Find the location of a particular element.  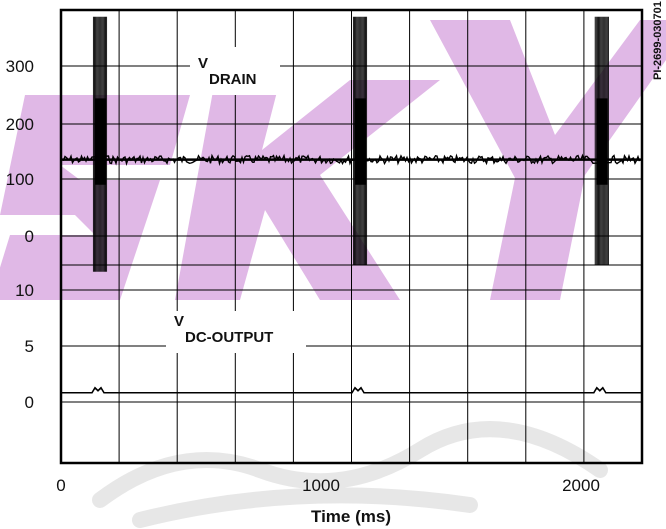

y-tick-label: 10 is located at coordinates (24, 290).